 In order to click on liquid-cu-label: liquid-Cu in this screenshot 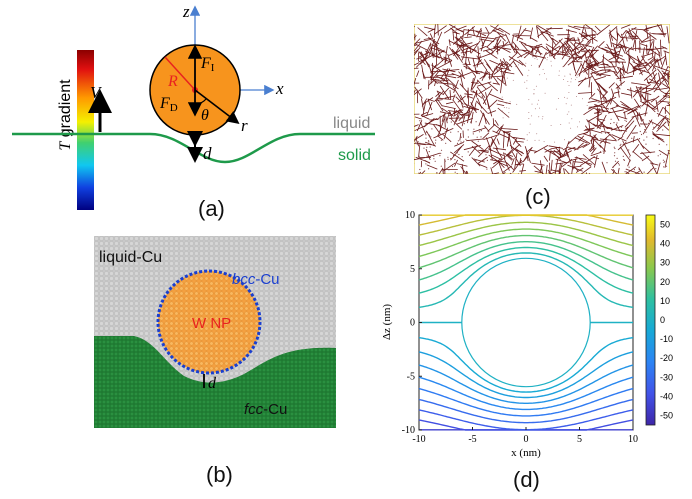, I will do `click(130, 257)`.